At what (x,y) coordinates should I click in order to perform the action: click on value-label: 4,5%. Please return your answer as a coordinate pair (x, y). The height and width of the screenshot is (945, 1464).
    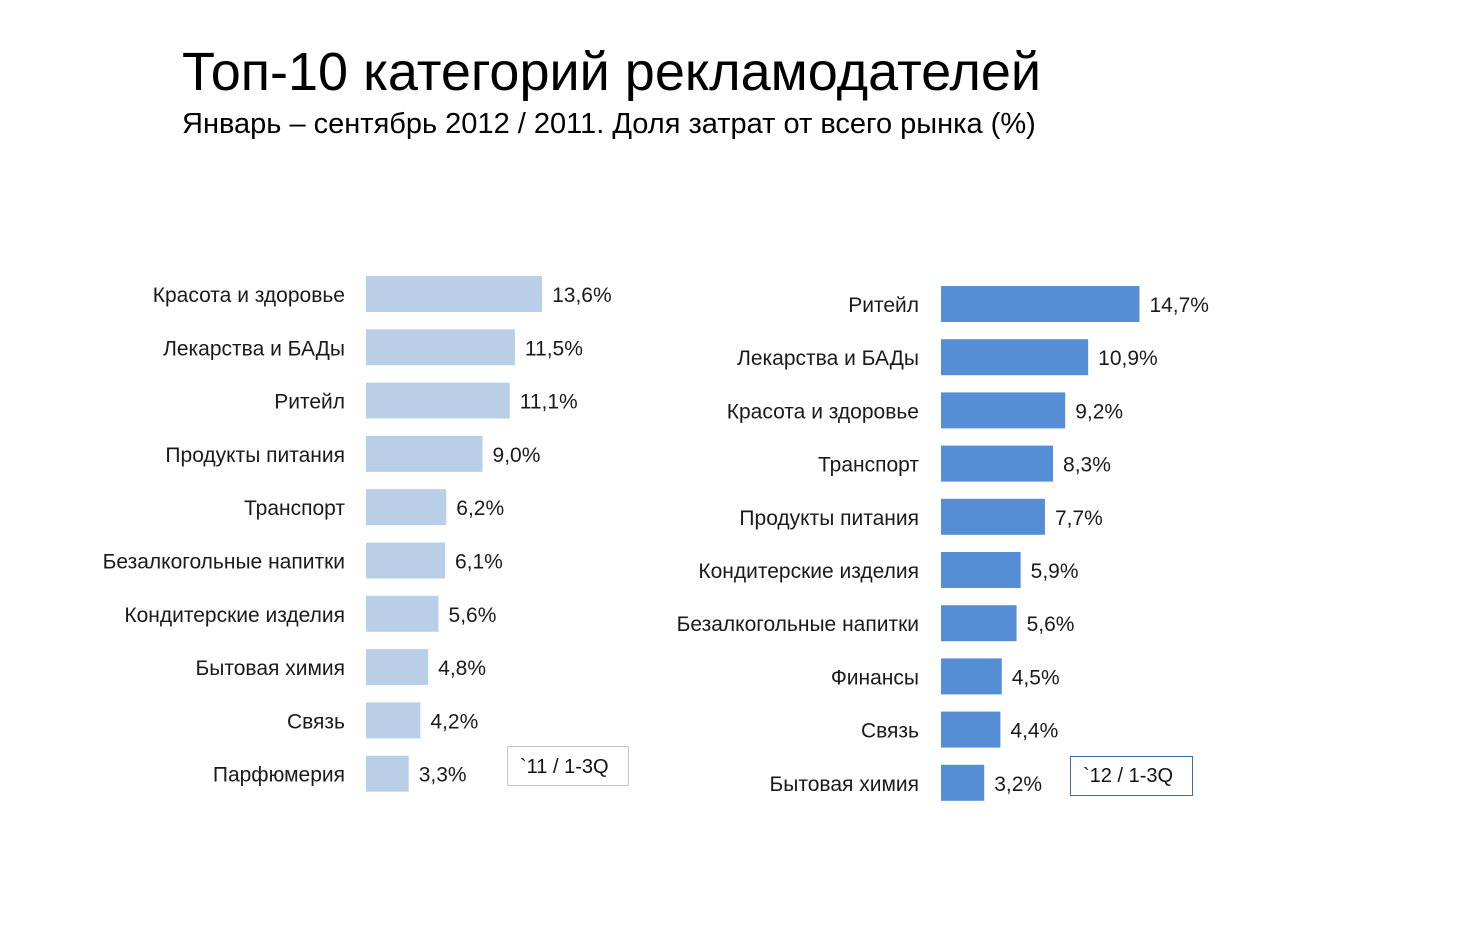
    Looking at the image, I should click on (1036, 677).